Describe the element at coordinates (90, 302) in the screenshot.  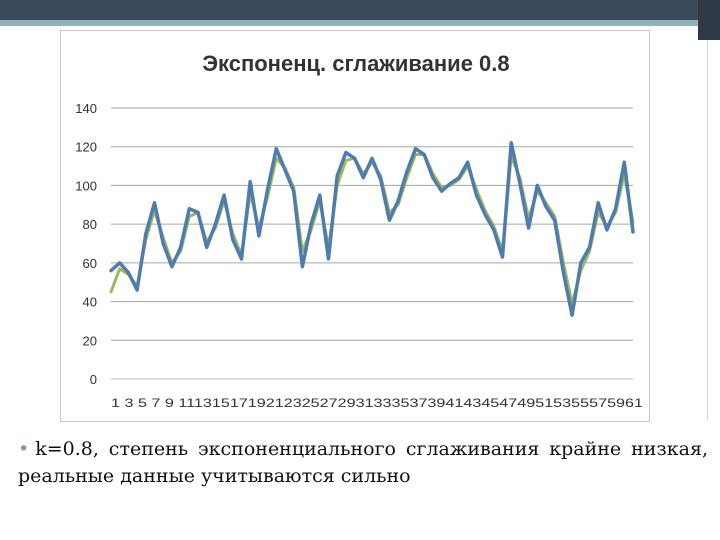
I see `y-tick-label: 40` at that location.